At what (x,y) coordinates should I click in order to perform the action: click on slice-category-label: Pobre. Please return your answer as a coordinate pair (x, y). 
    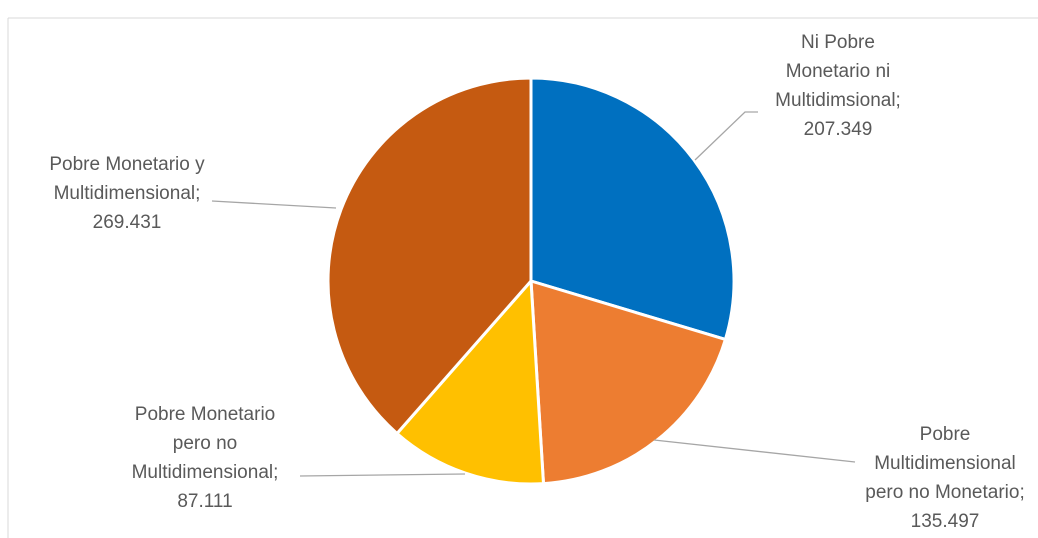
    Looking at the image, I should click on (945, 434).